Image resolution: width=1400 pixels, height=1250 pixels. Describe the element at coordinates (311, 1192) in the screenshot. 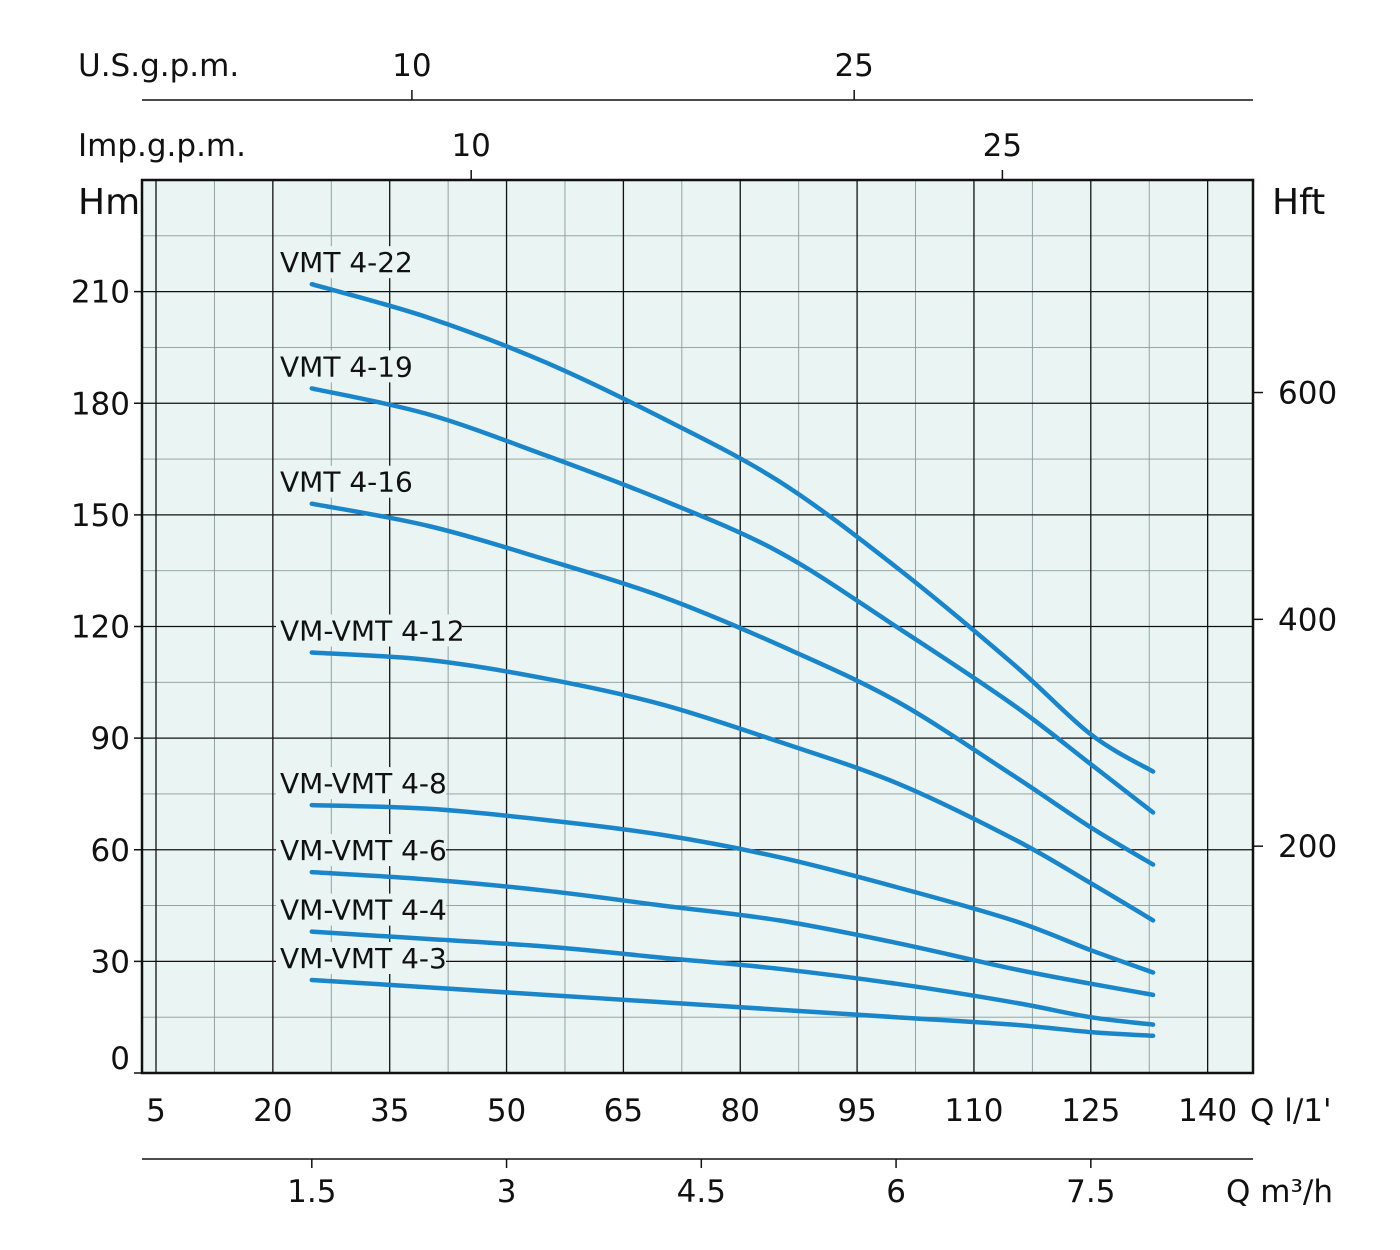

I see `m3h-tick-label: 1.5` at that location.